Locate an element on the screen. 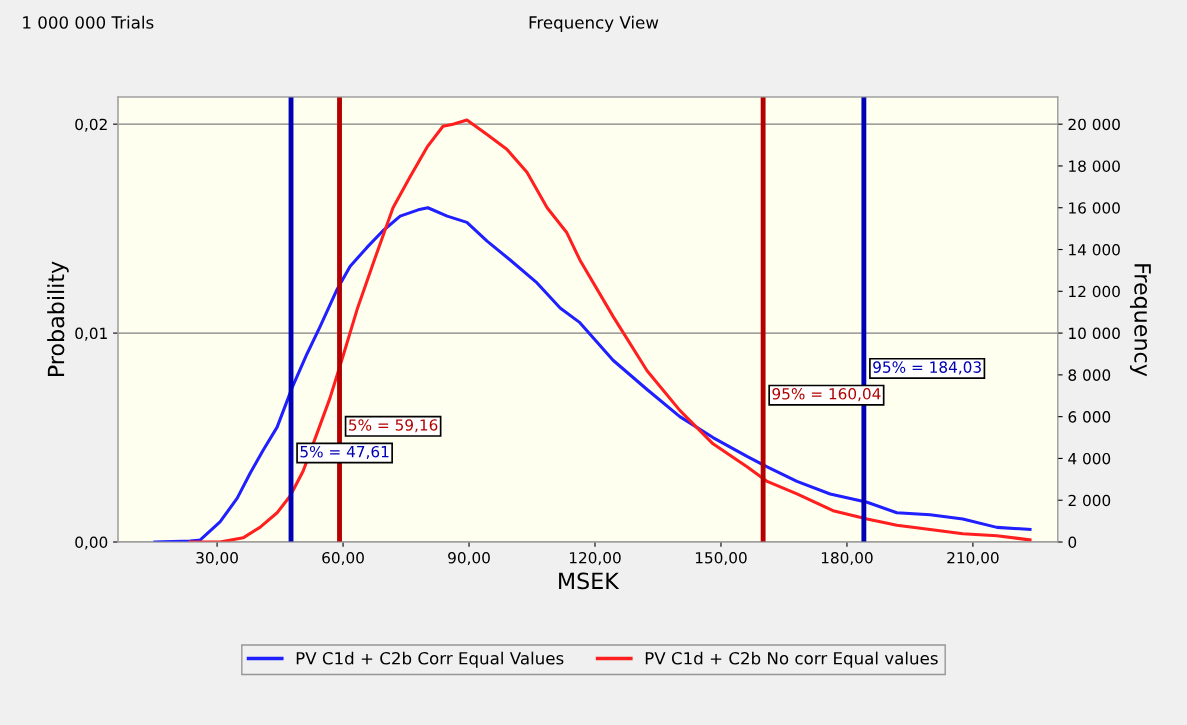 The width and height of the screenshot is (1187, 725). y2-tick-label: 20 000 is located at coordinates (1094, 124).